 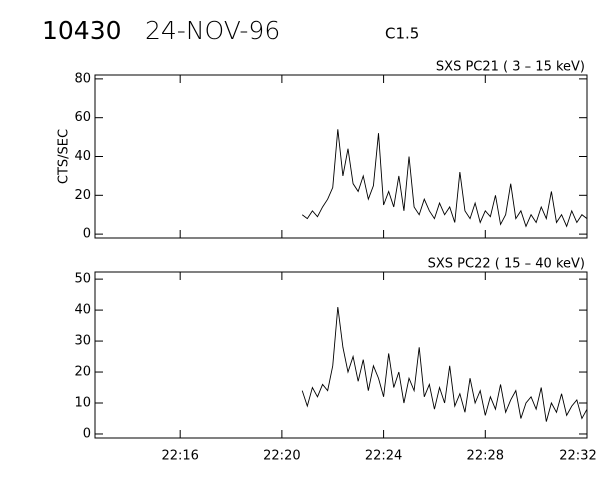 I want to click on panel-title: SXS PC21 ( 3 – 15 keV), so click(x=510, y=67).